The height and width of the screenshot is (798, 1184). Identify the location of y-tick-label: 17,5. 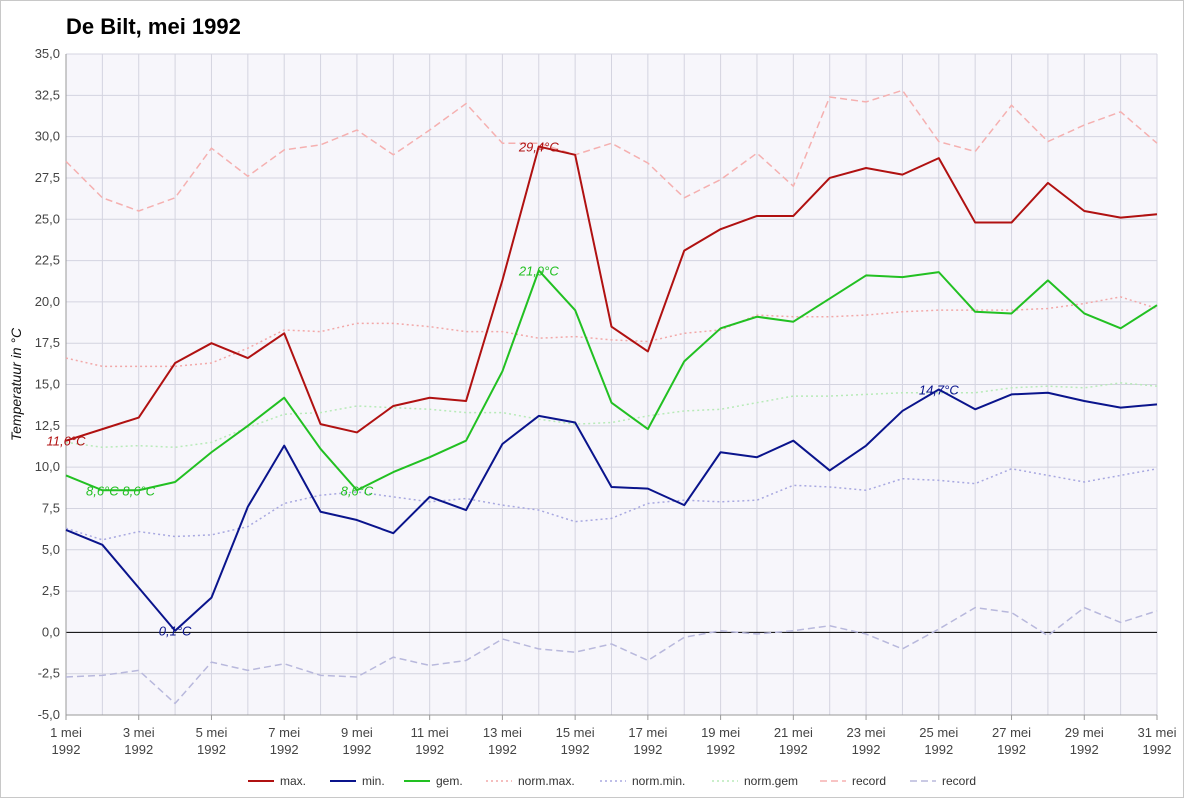
(47, 342).